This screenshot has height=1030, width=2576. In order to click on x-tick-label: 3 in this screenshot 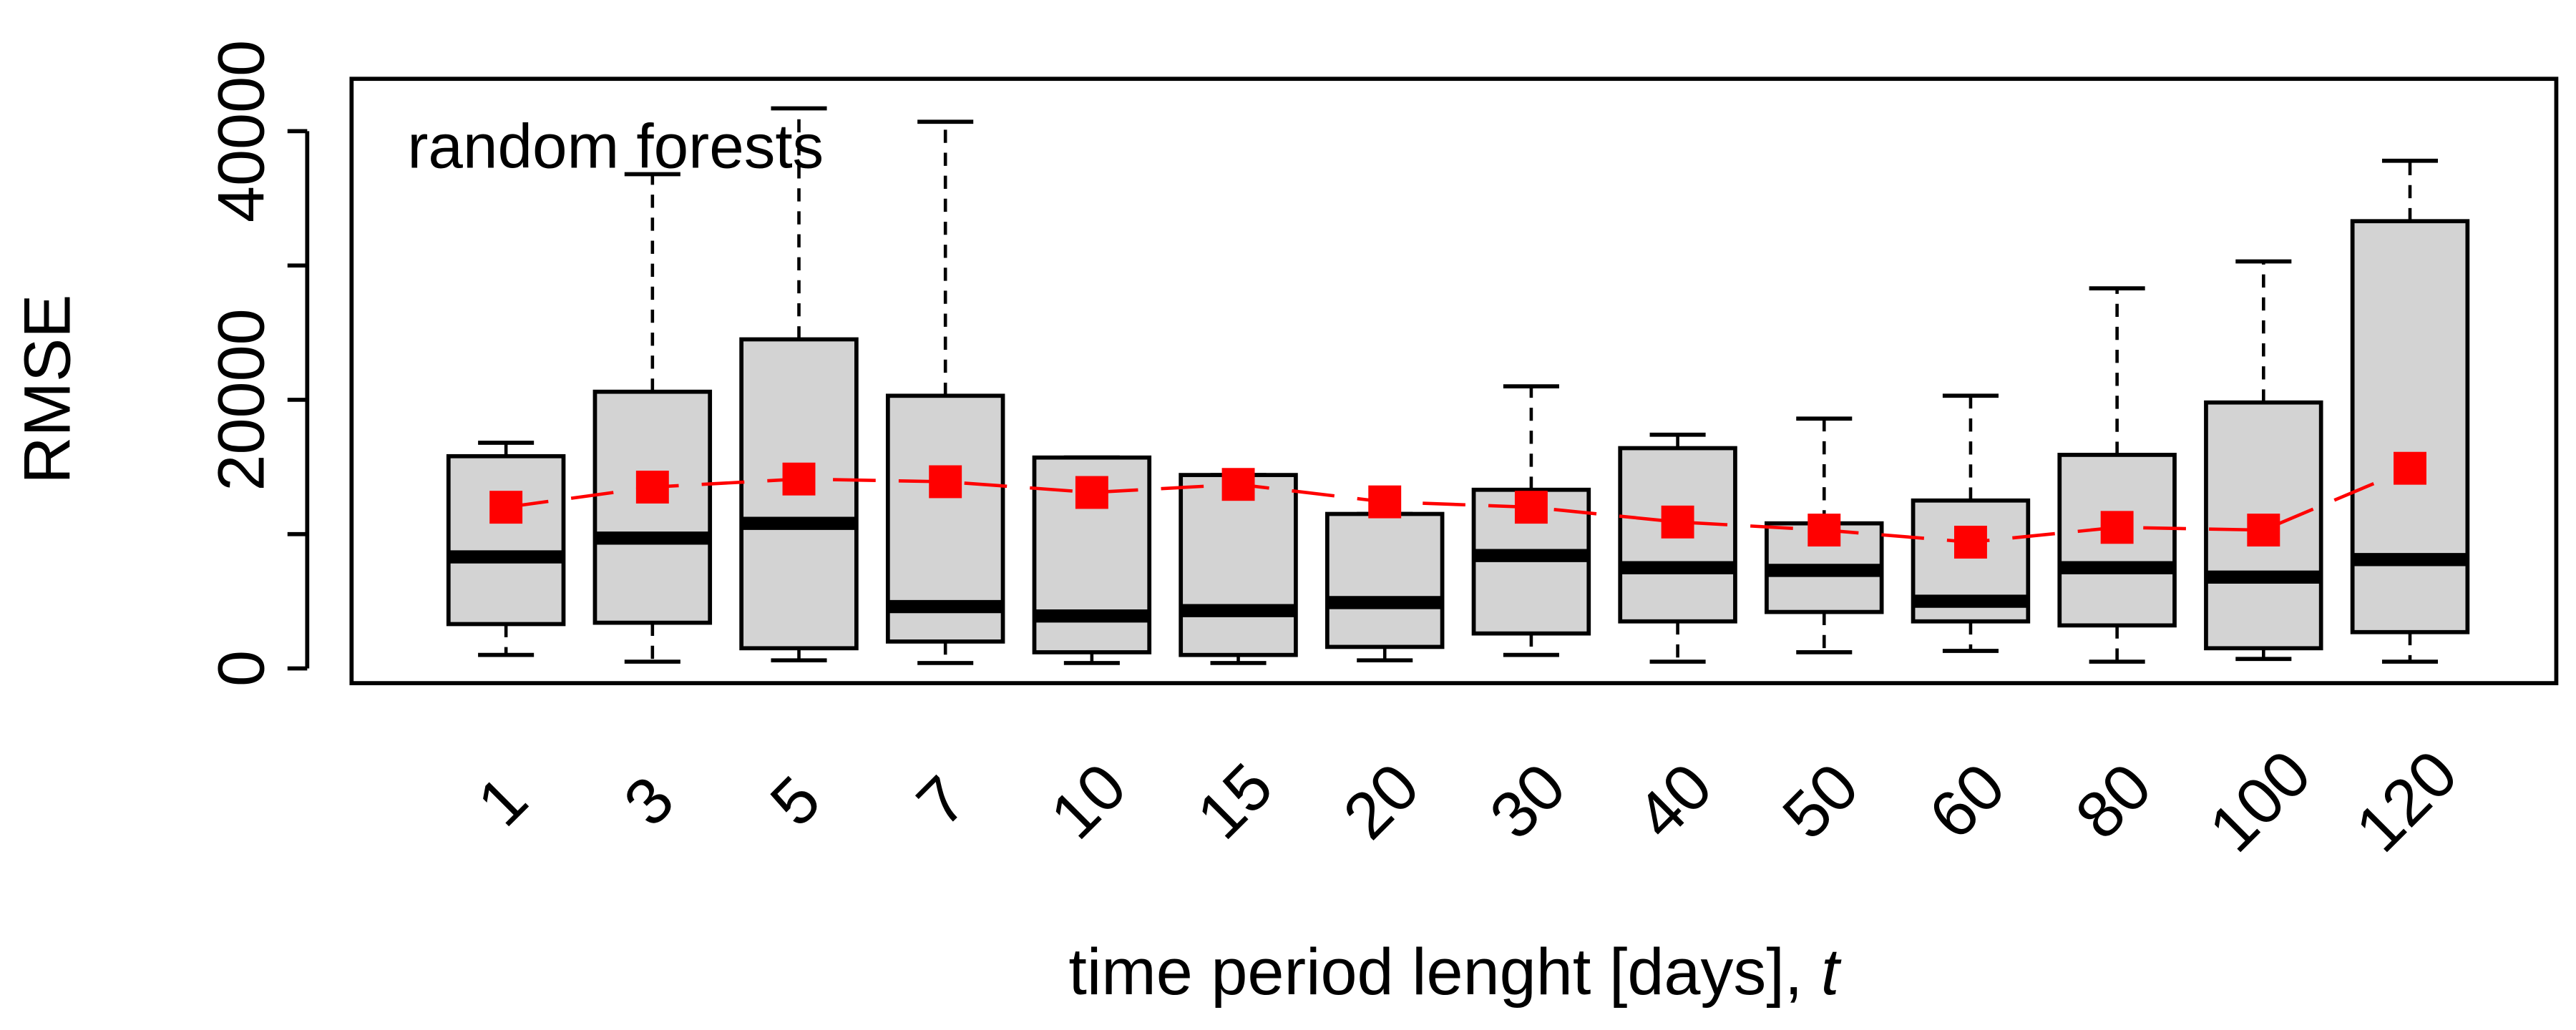, I will do `click(649, 801)`.